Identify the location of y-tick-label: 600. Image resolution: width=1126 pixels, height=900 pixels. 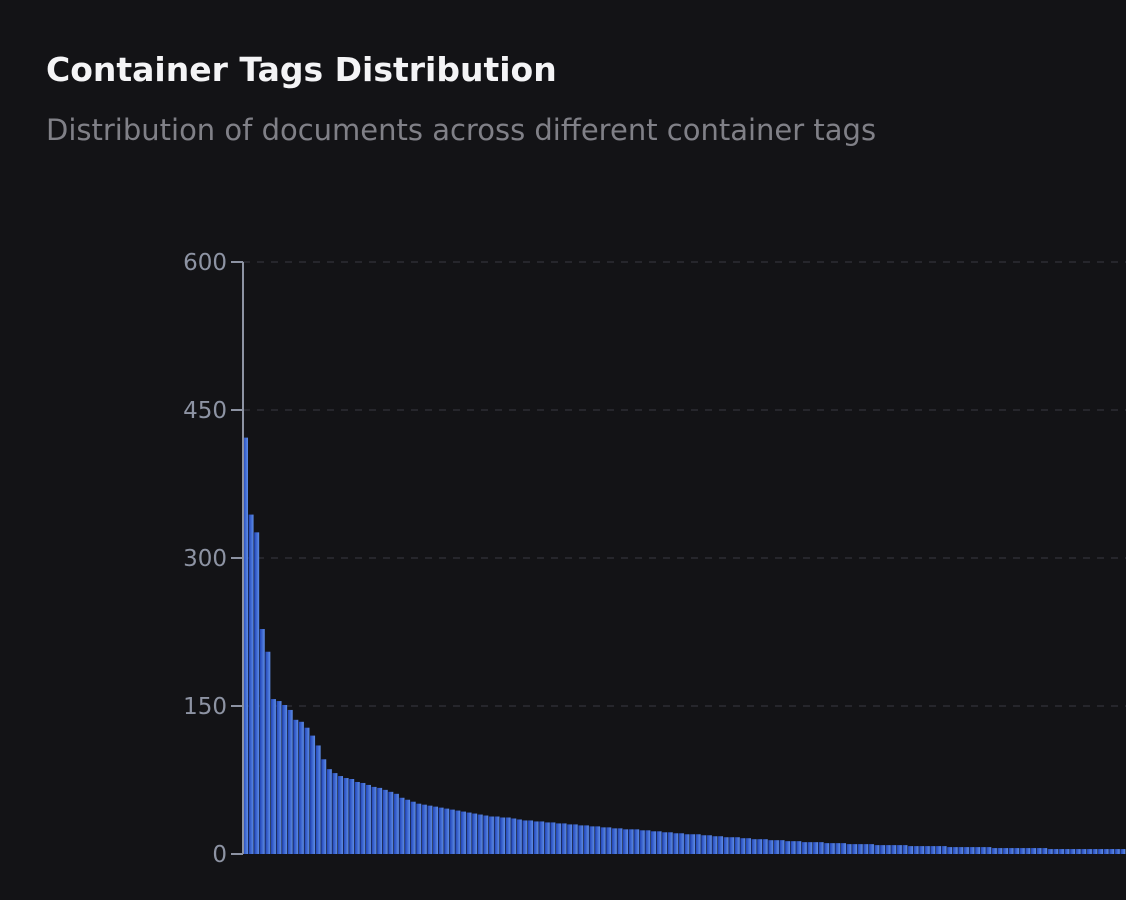
(205, 263).